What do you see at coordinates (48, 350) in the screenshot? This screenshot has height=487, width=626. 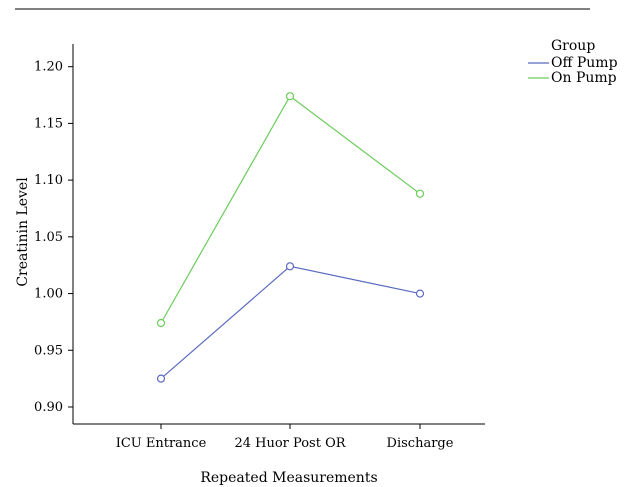 I see `y-tick-label: 0.95` at bounding box center [48, 350].